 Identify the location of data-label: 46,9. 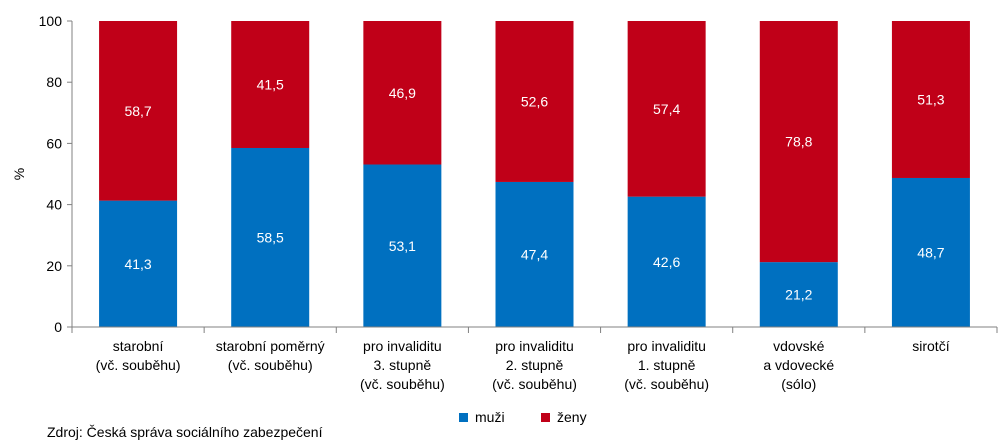
(402, 93).